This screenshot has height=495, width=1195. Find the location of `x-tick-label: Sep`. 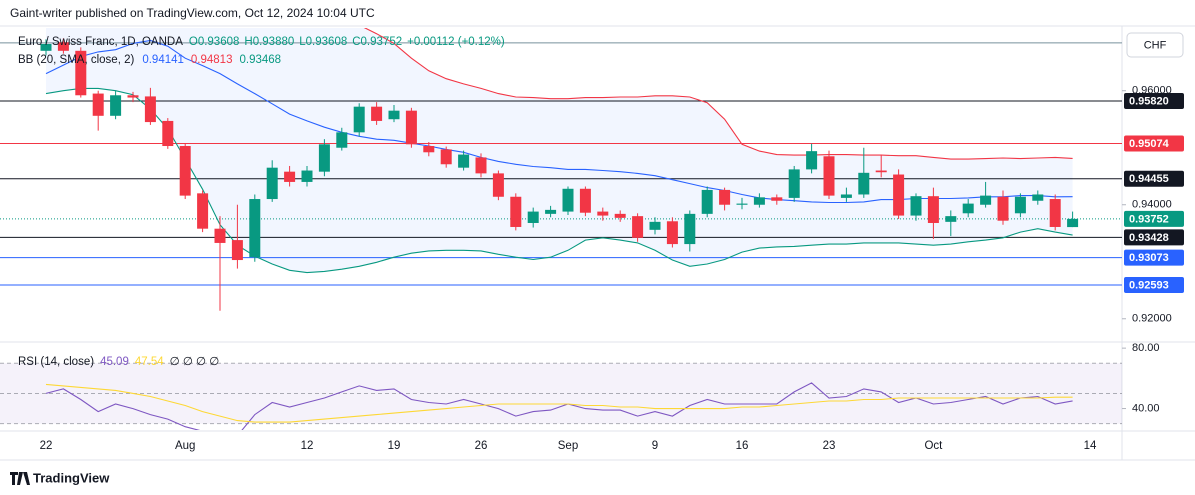

x-tick-label: Sep is located at coordinates (568, 446).